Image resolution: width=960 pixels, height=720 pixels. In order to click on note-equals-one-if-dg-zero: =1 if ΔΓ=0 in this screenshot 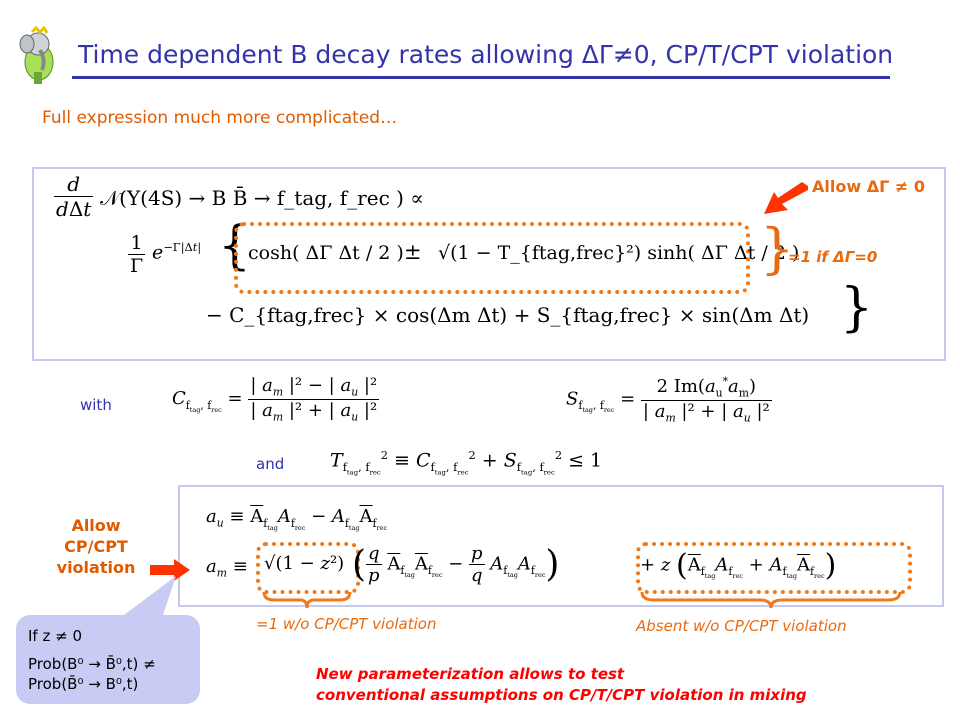, I will do `click(833, 257)`.